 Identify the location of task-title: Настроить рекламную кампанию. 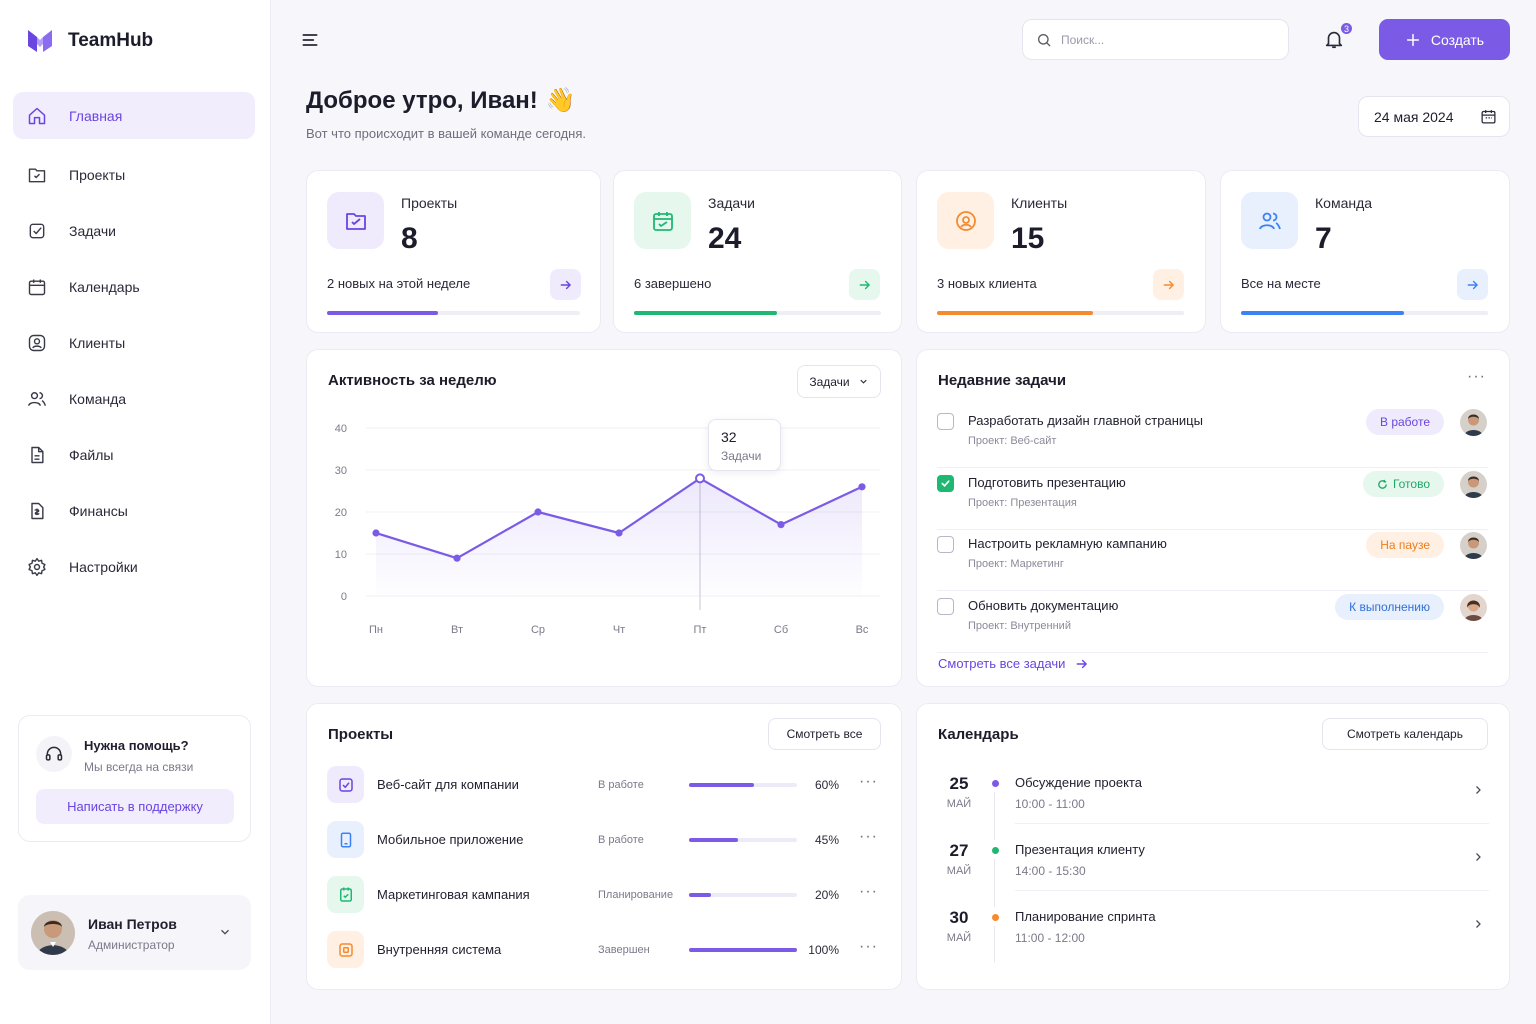
(1067, 543).